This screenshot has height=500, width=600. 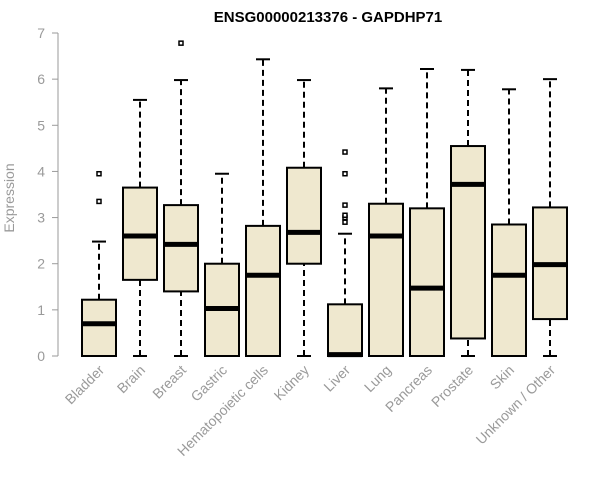 I want to click on y-tick-label: 2, so click(x=41, y=264).